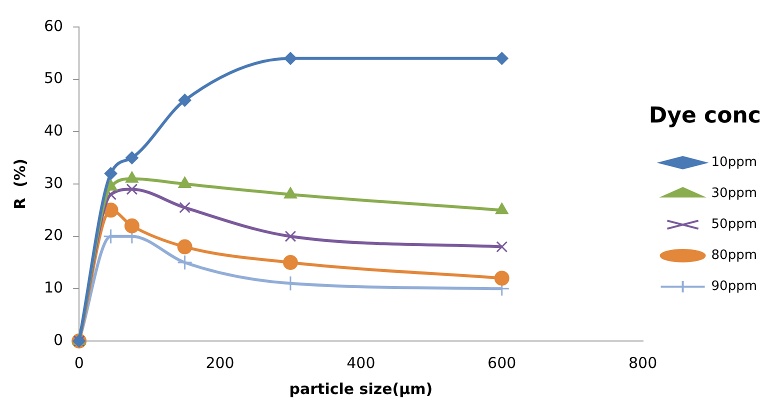 The image size is (779, 407). What do you see at coordinates (734, 286) in the screenshot?
I see `legend-label: 90ppm` at bounding box center [734, 286].